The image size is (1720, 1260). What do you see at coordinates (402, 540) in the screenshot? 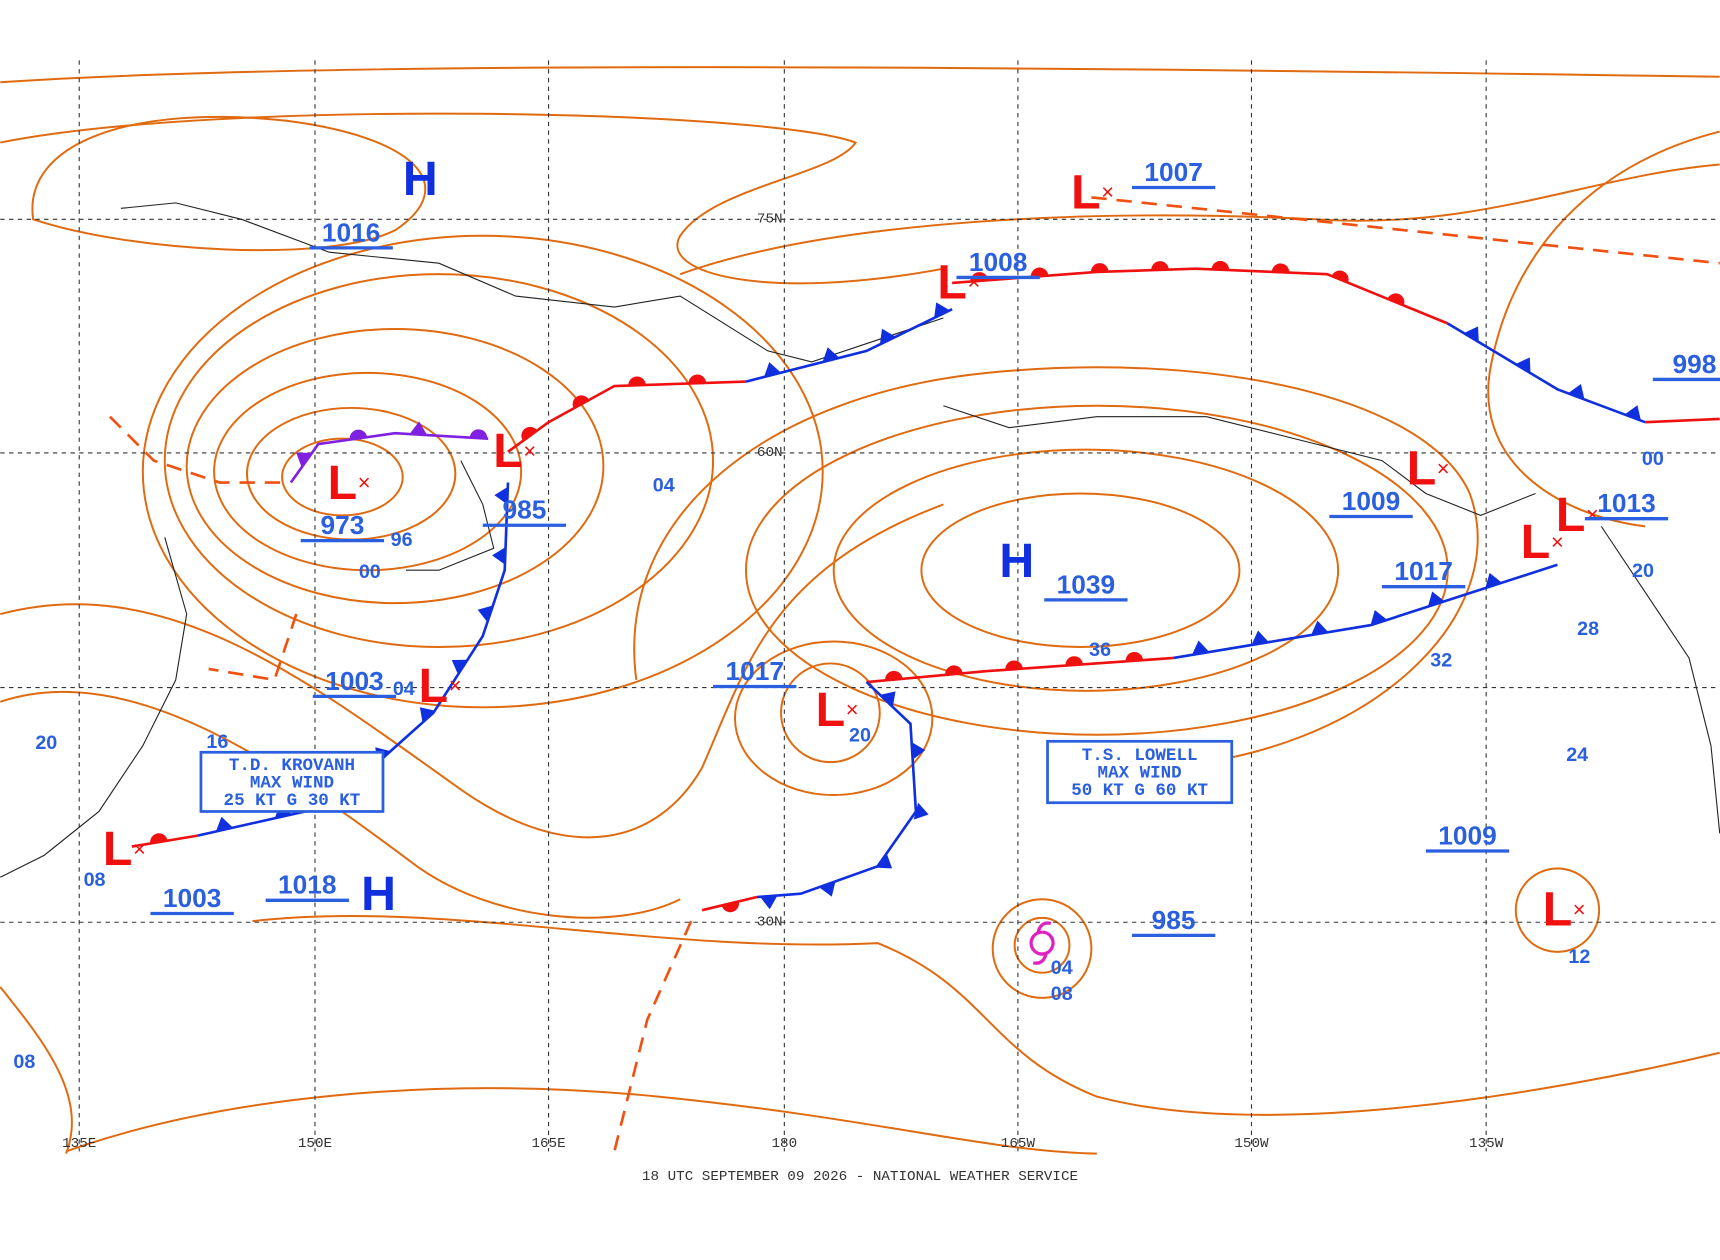
I see `isobar-label: 96` at bounding box center [402, 540].